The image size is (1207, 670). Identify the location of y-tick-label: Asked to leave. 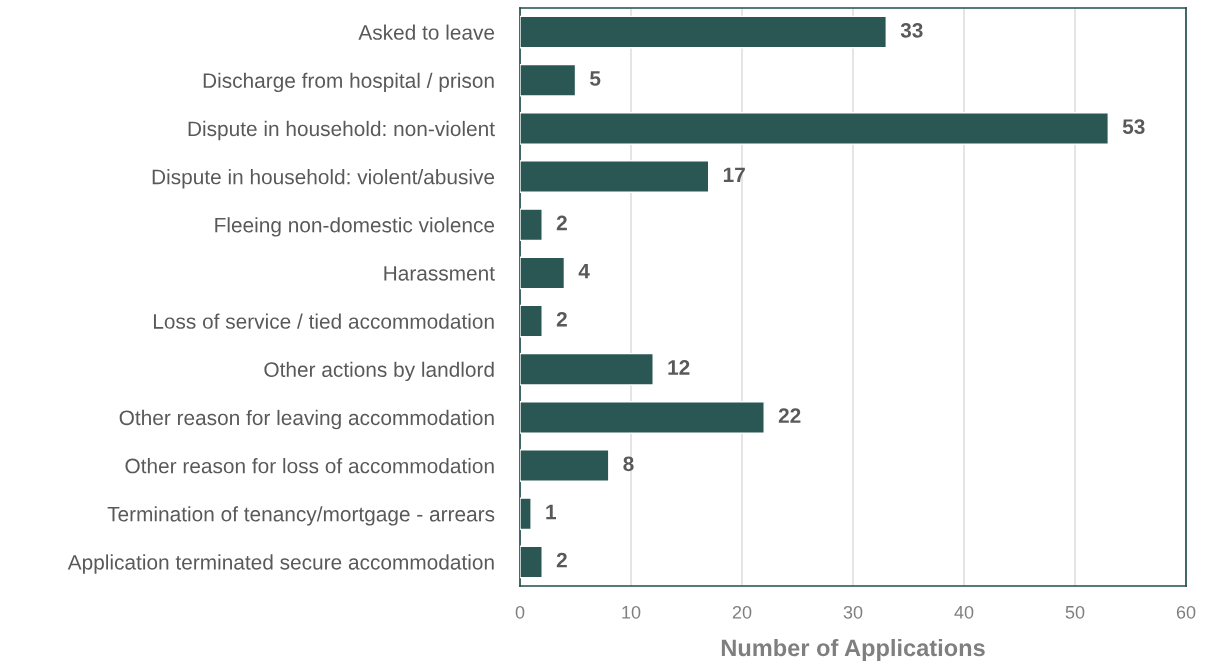
(426, 32).